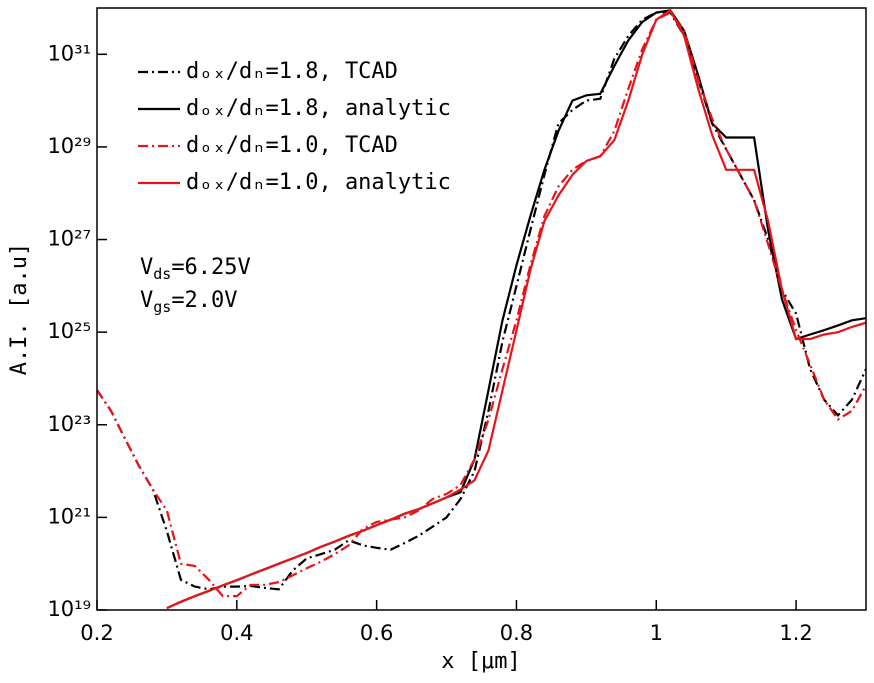 This screenshot has height=683, width=874. Describe the element at coordinates (69, 146) in the screenshot. I see `y-tick-label: 10²⁹` at that location.